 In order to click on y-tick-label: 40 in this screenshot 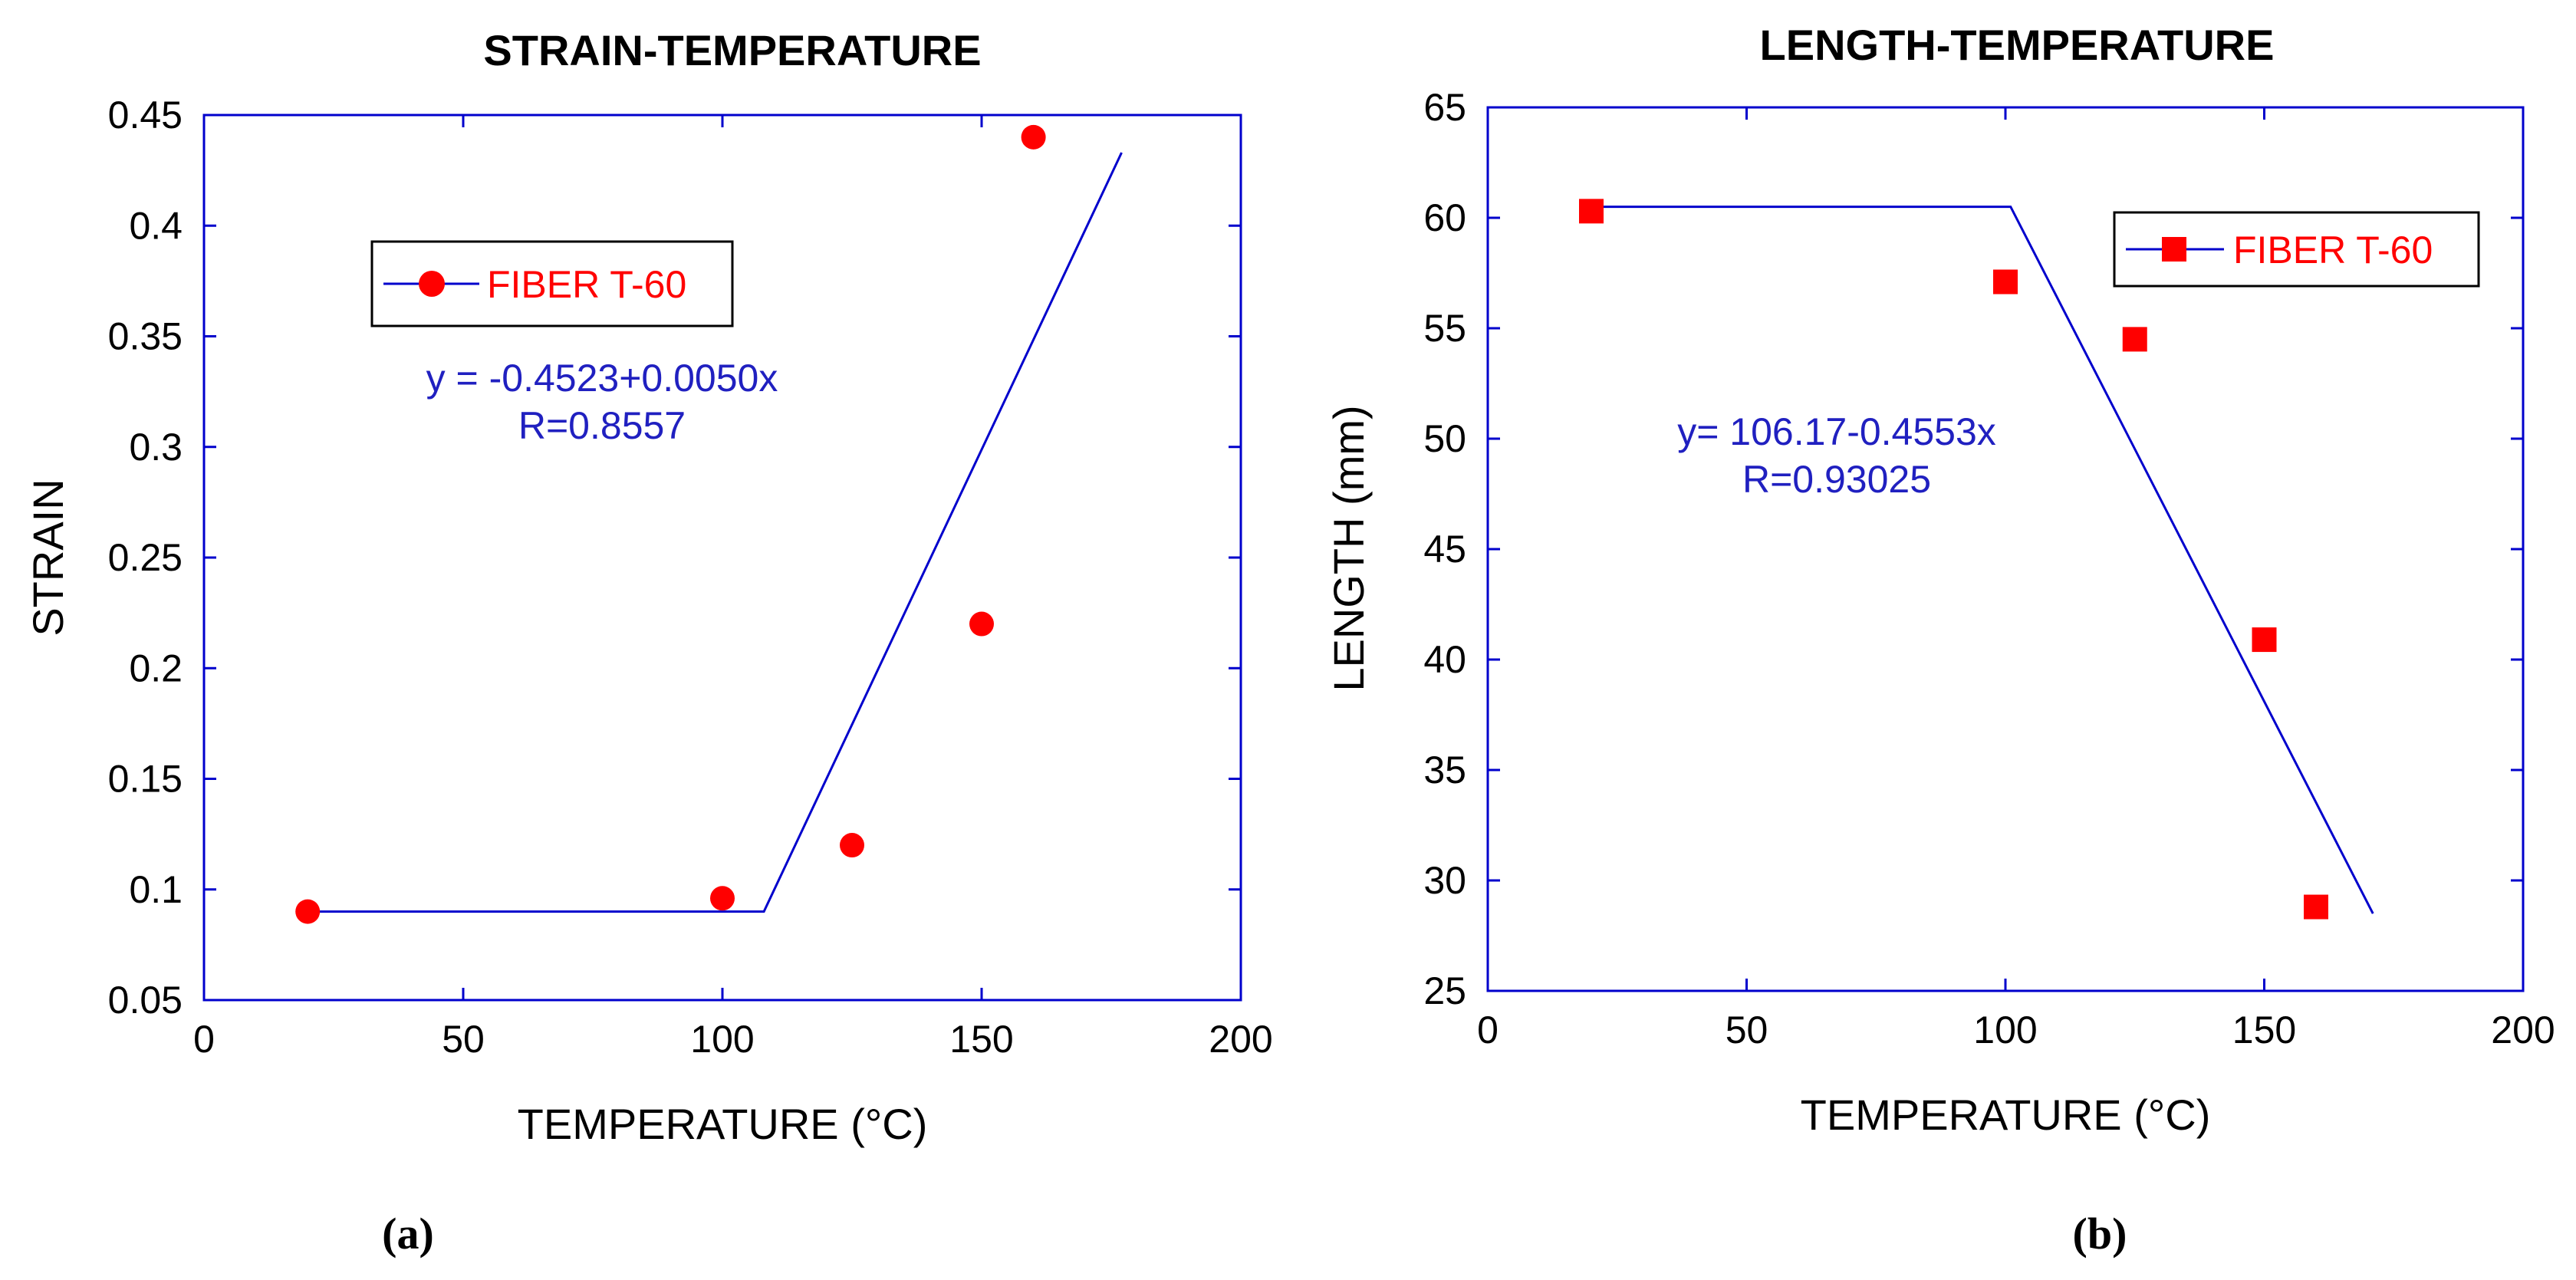, I will do `click(1444, 659)`.